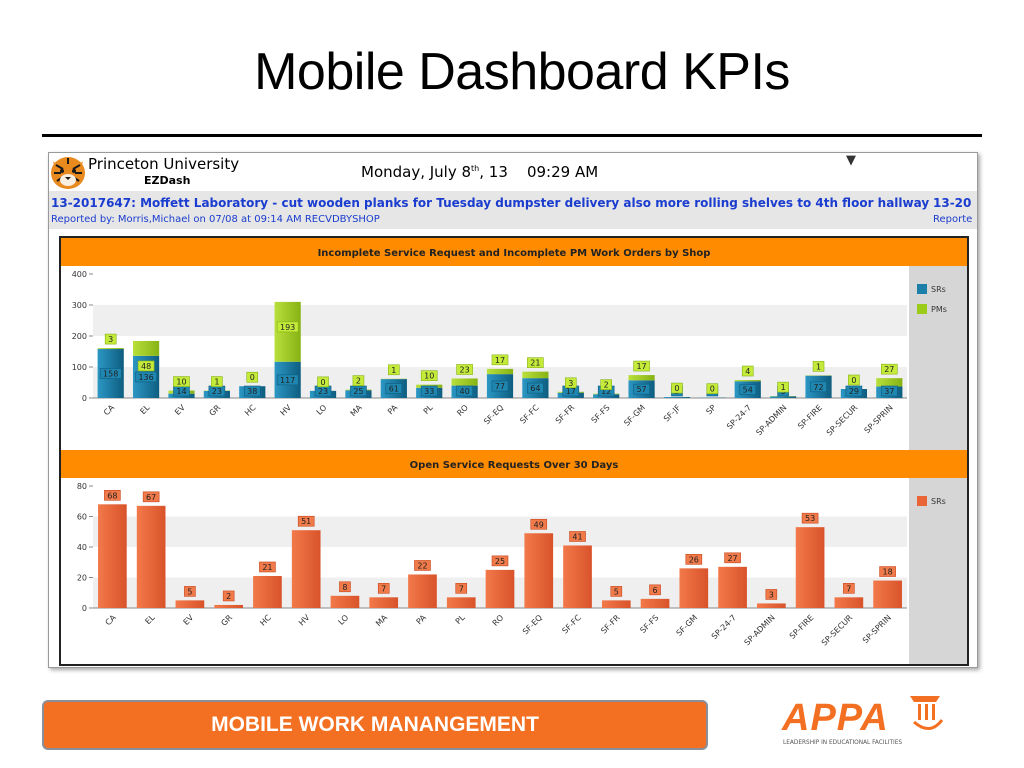 This screenshot has height=768, width=1024. I want to click on pm-value-label: 48, so click(146, 366).